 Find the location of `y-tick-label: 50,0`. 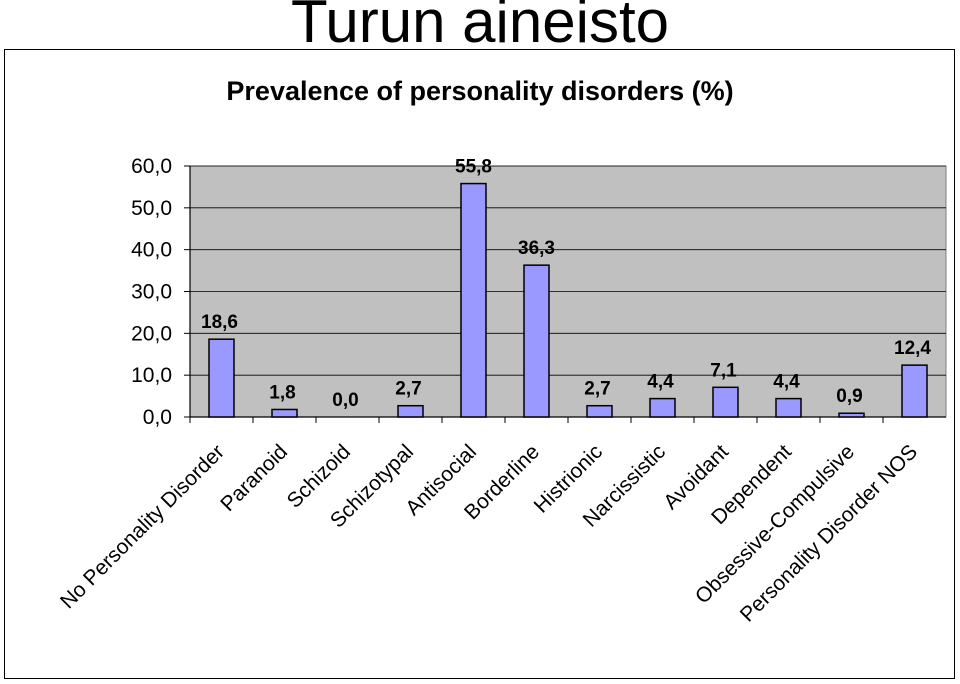

y-tick-label: 50,0 is located at coordinates (151, 208).